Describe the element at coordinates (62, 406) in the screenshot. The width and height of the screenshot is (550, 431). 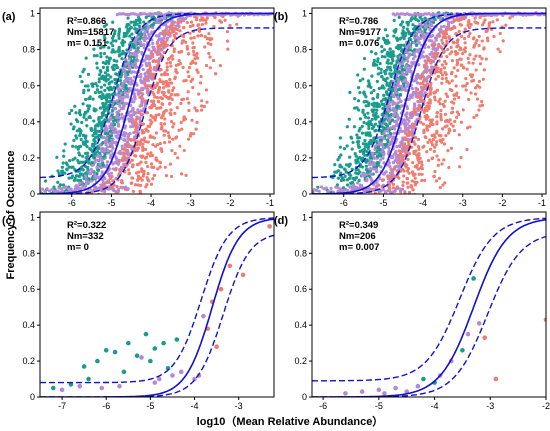
I see `x-tick-label: -7` at that location.